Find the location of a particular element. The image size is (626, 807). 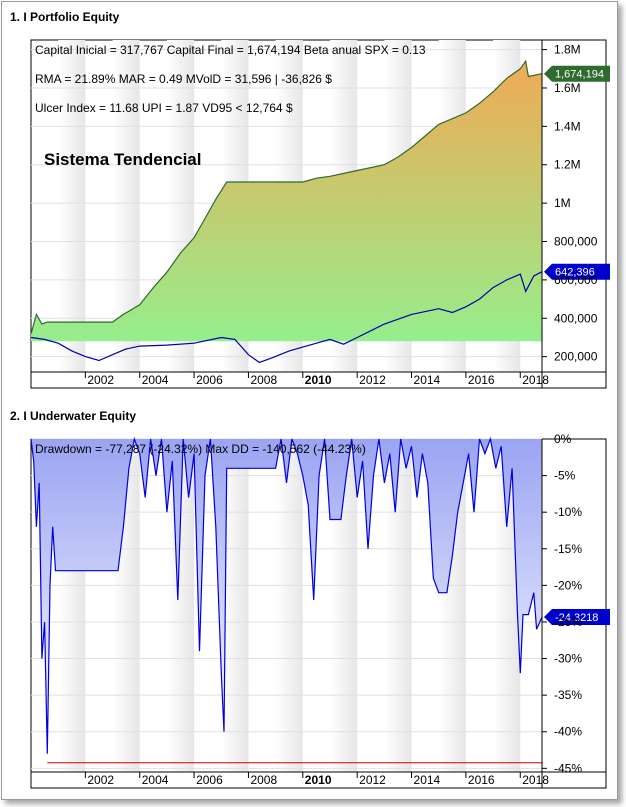

chart-annotation: Sistema Tendencial is located at coordinates (122, 159).